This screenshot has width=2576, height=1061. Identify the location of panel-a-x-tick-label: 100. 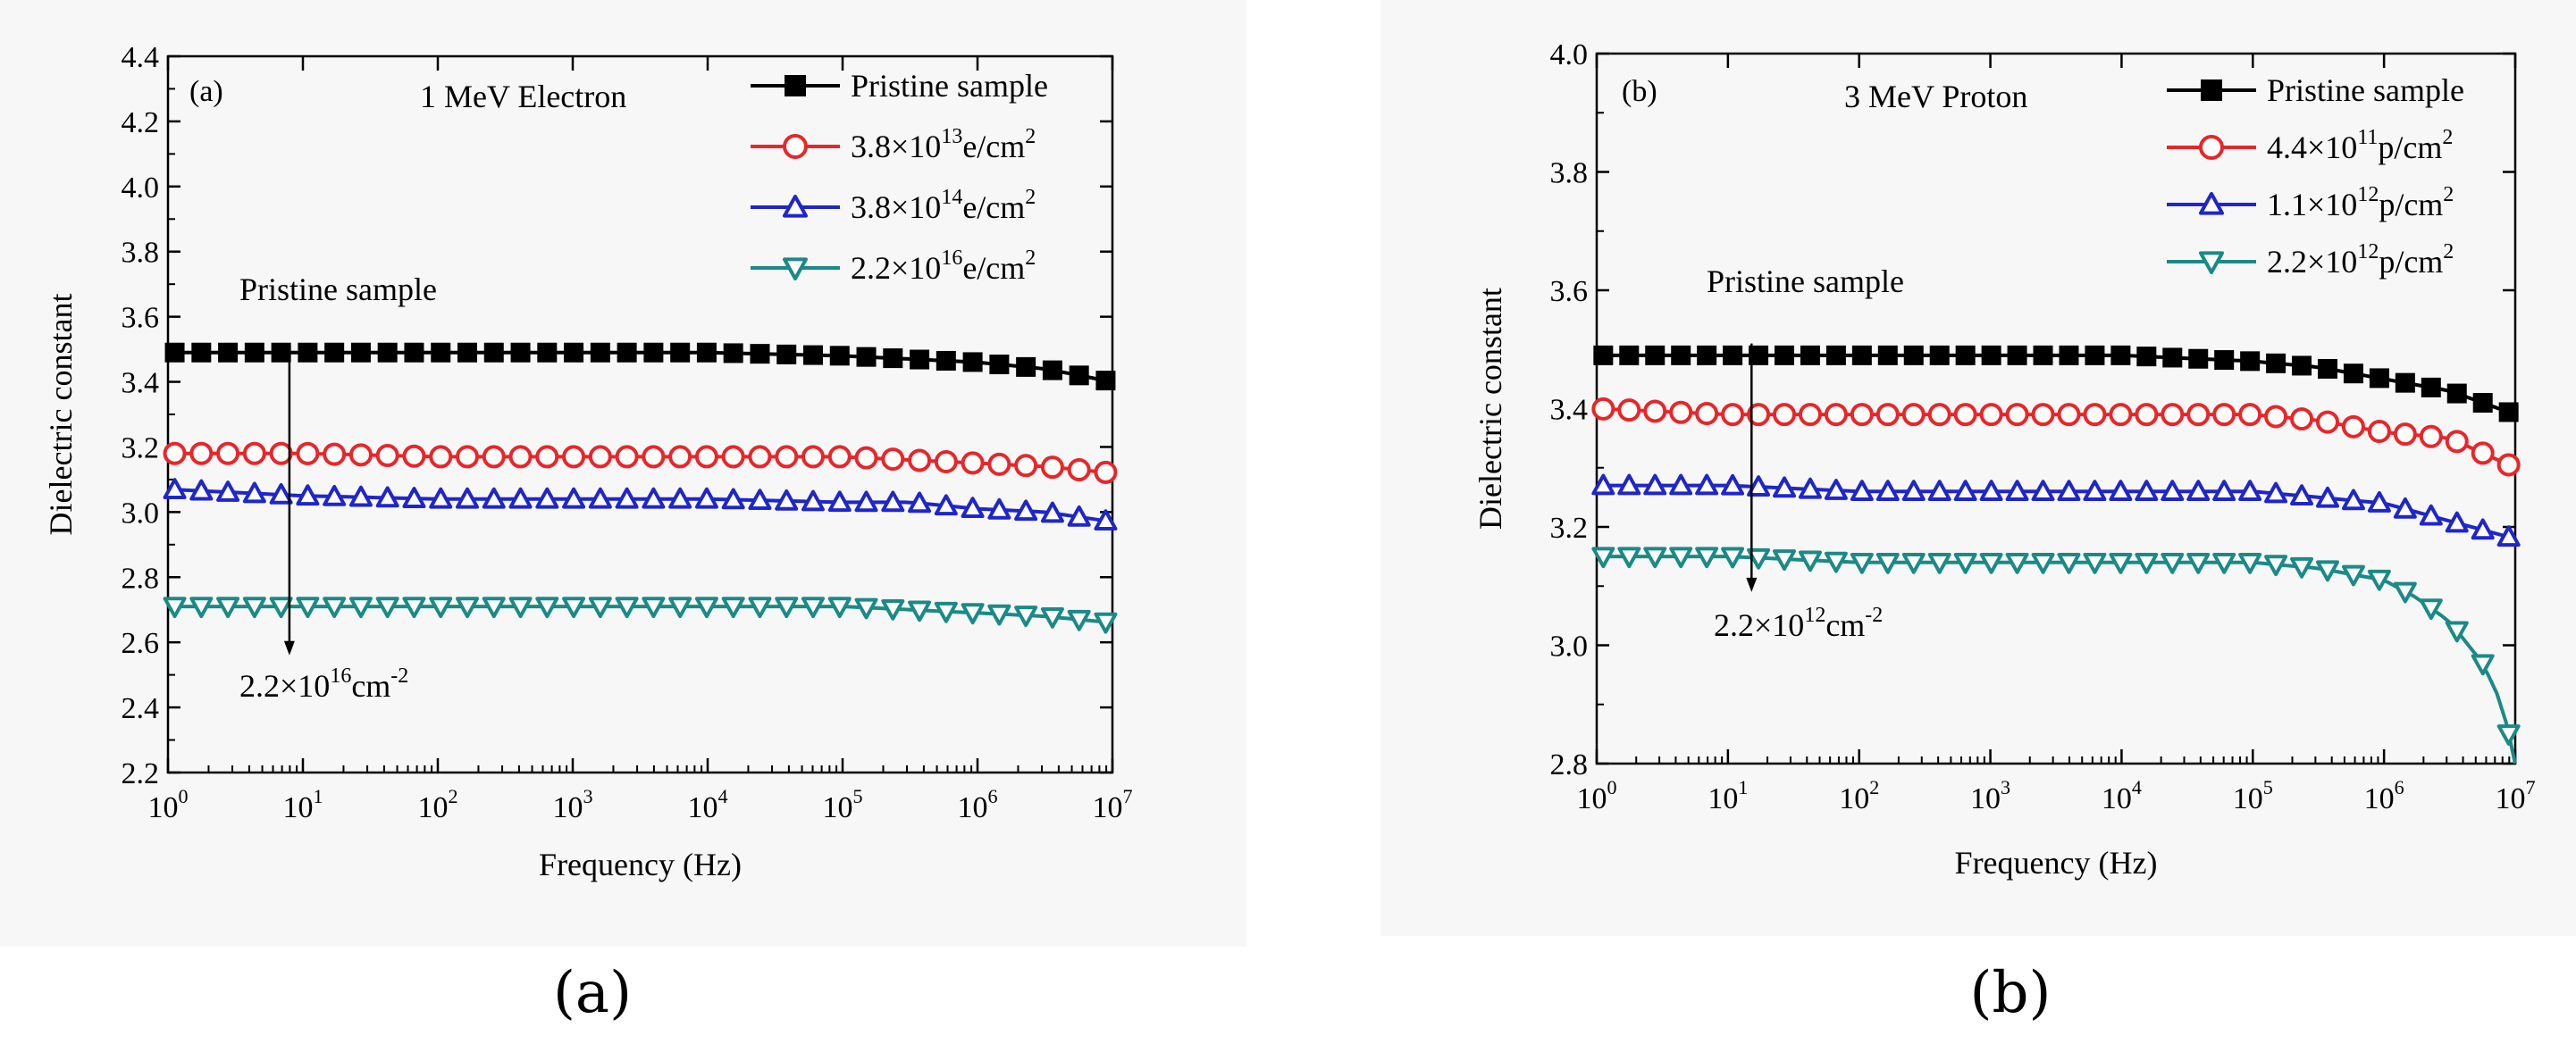
(167, 804).